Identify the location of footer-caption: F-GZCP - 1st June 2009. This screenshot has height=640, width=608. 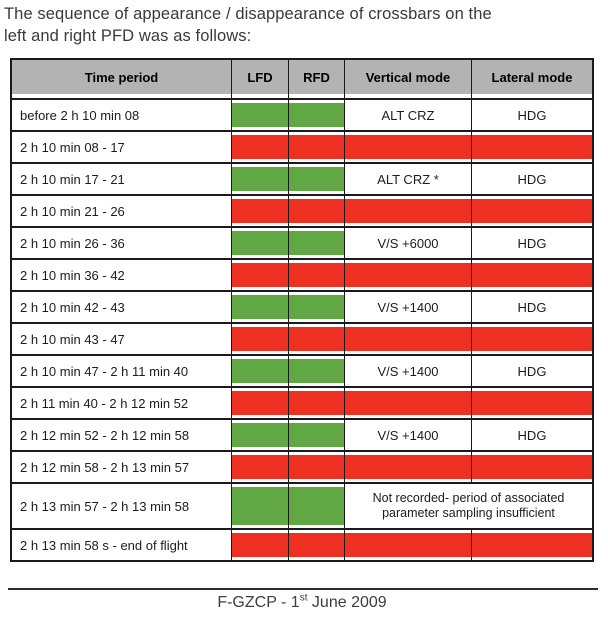
(302, 602).